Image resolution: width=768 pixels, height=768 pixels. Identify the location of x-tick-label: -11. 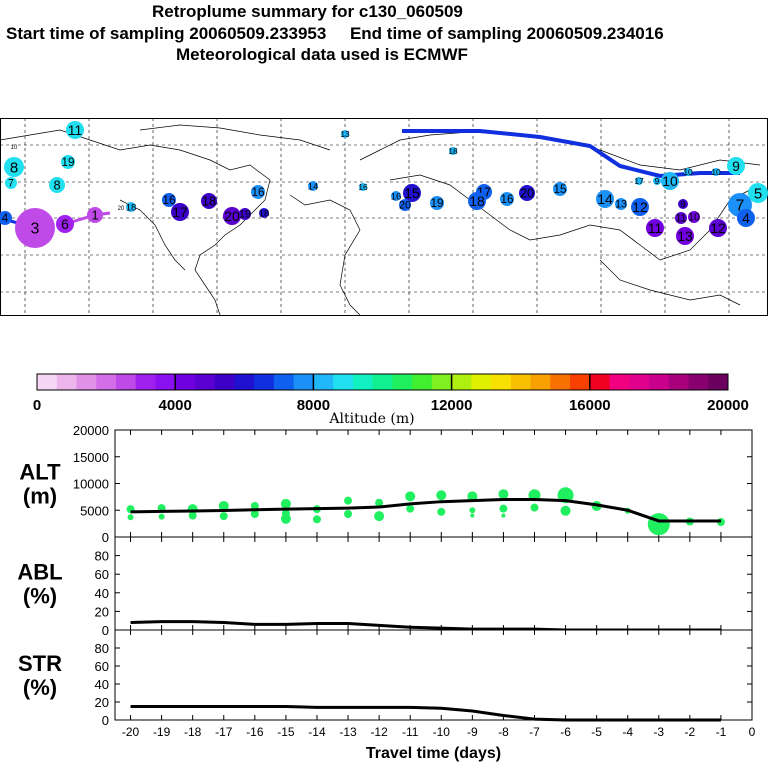
(410, 732).